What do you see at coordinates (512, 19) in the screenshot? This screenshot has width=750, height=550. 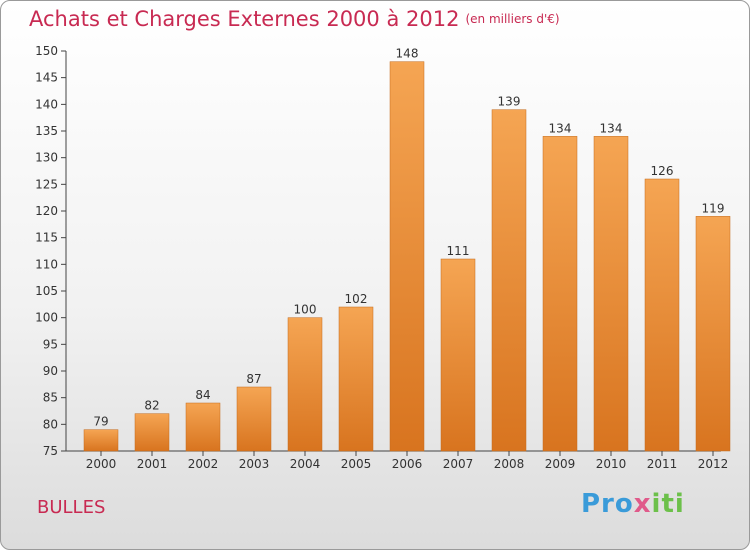 I see `chart-subtitle: (en milliers d'€)` at bounding box center [512, 19].